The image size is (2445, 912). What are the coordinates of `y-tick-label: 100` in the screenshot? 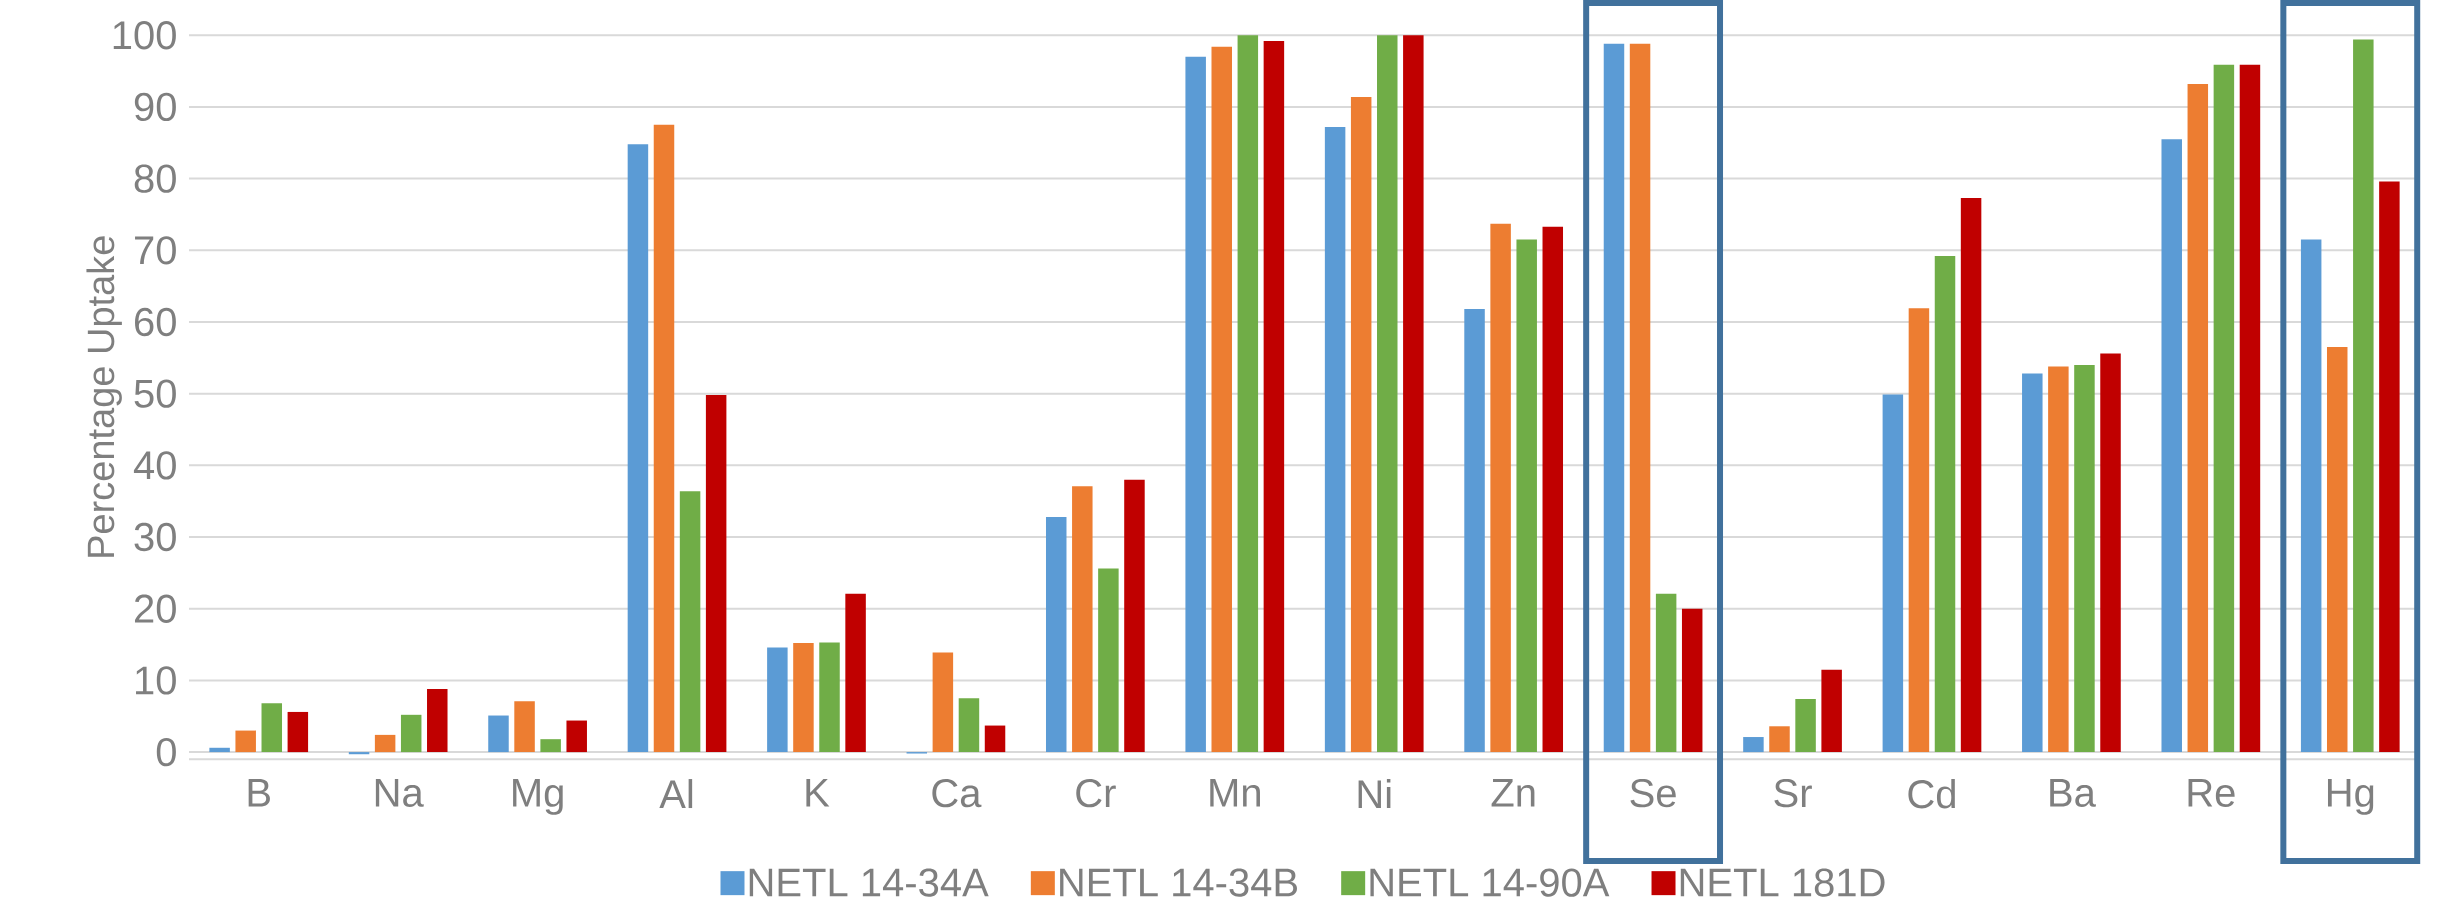 It's located at (144, 35).